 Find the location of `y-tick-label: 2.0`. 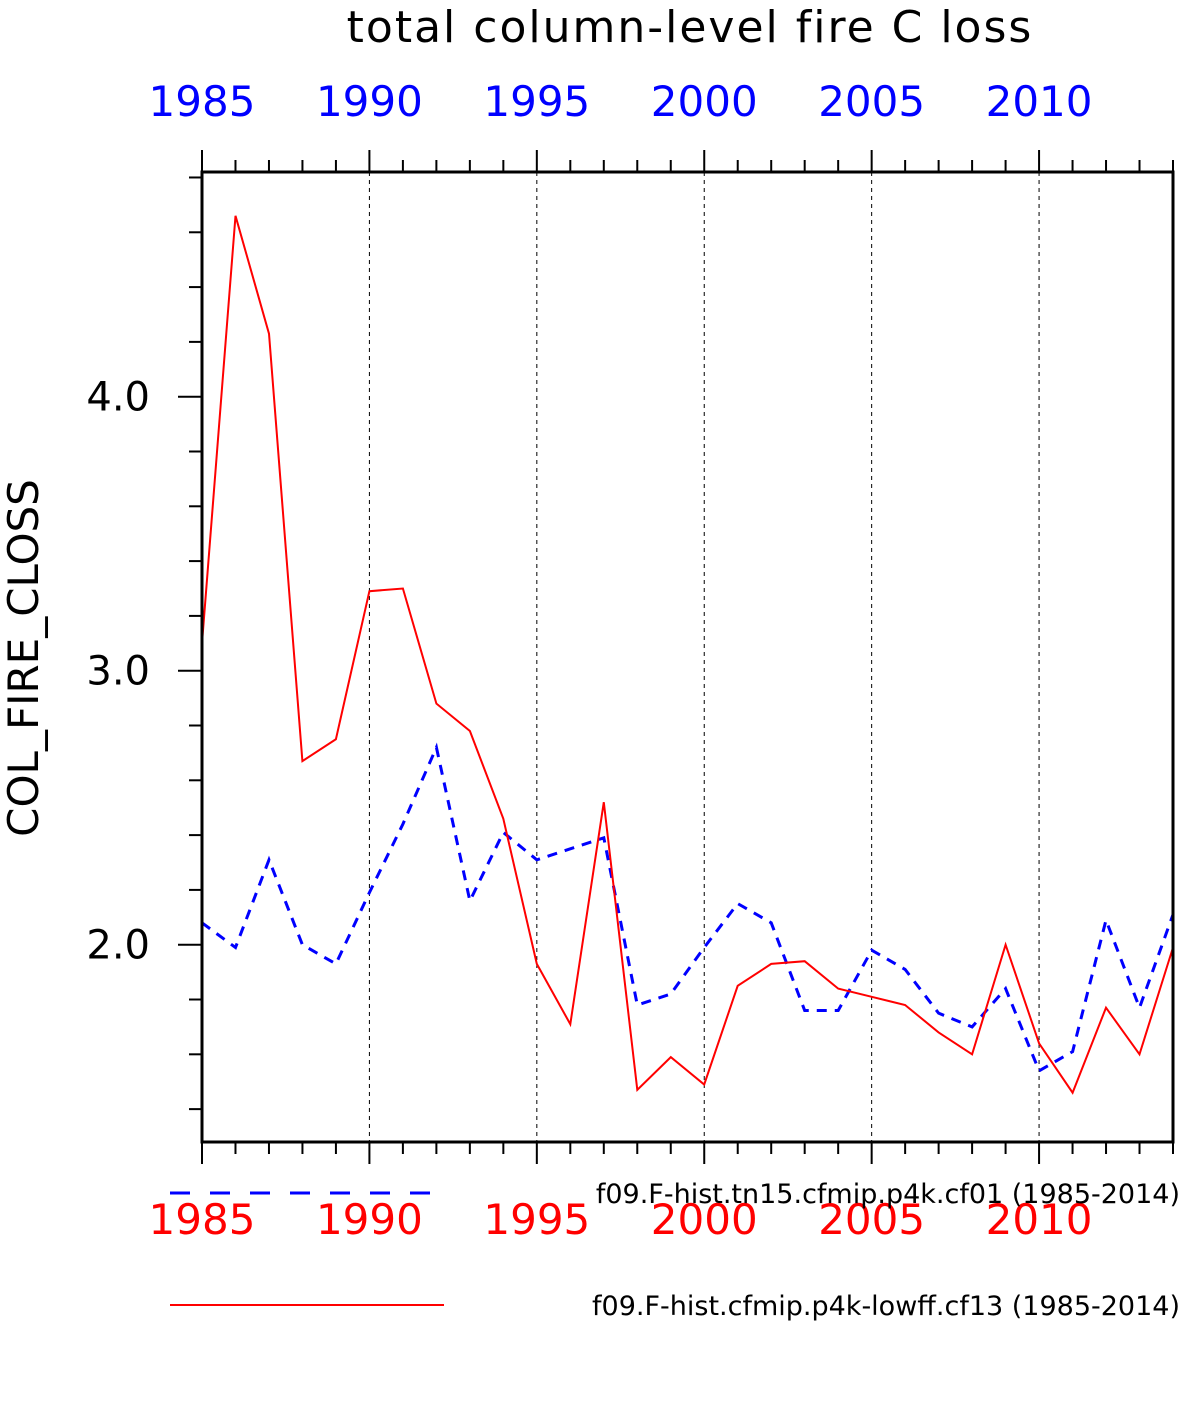

y-tick-label: 2.0 is located at coordinates (118, 946).